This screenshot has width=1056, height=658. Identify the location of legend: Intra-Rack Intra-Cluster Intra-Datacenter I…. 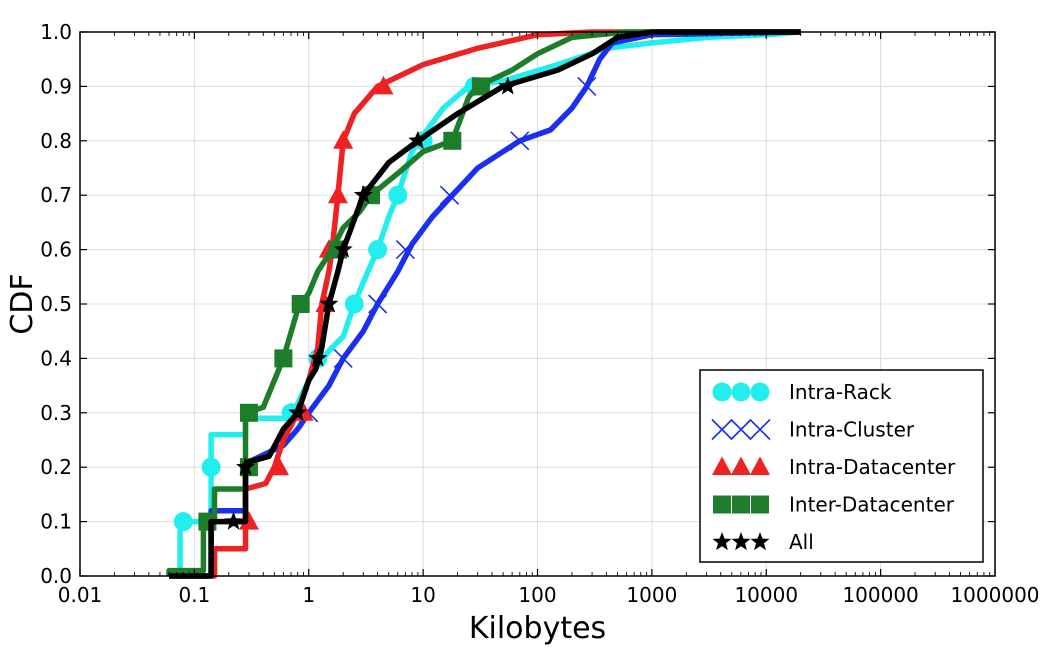
(841, 466).